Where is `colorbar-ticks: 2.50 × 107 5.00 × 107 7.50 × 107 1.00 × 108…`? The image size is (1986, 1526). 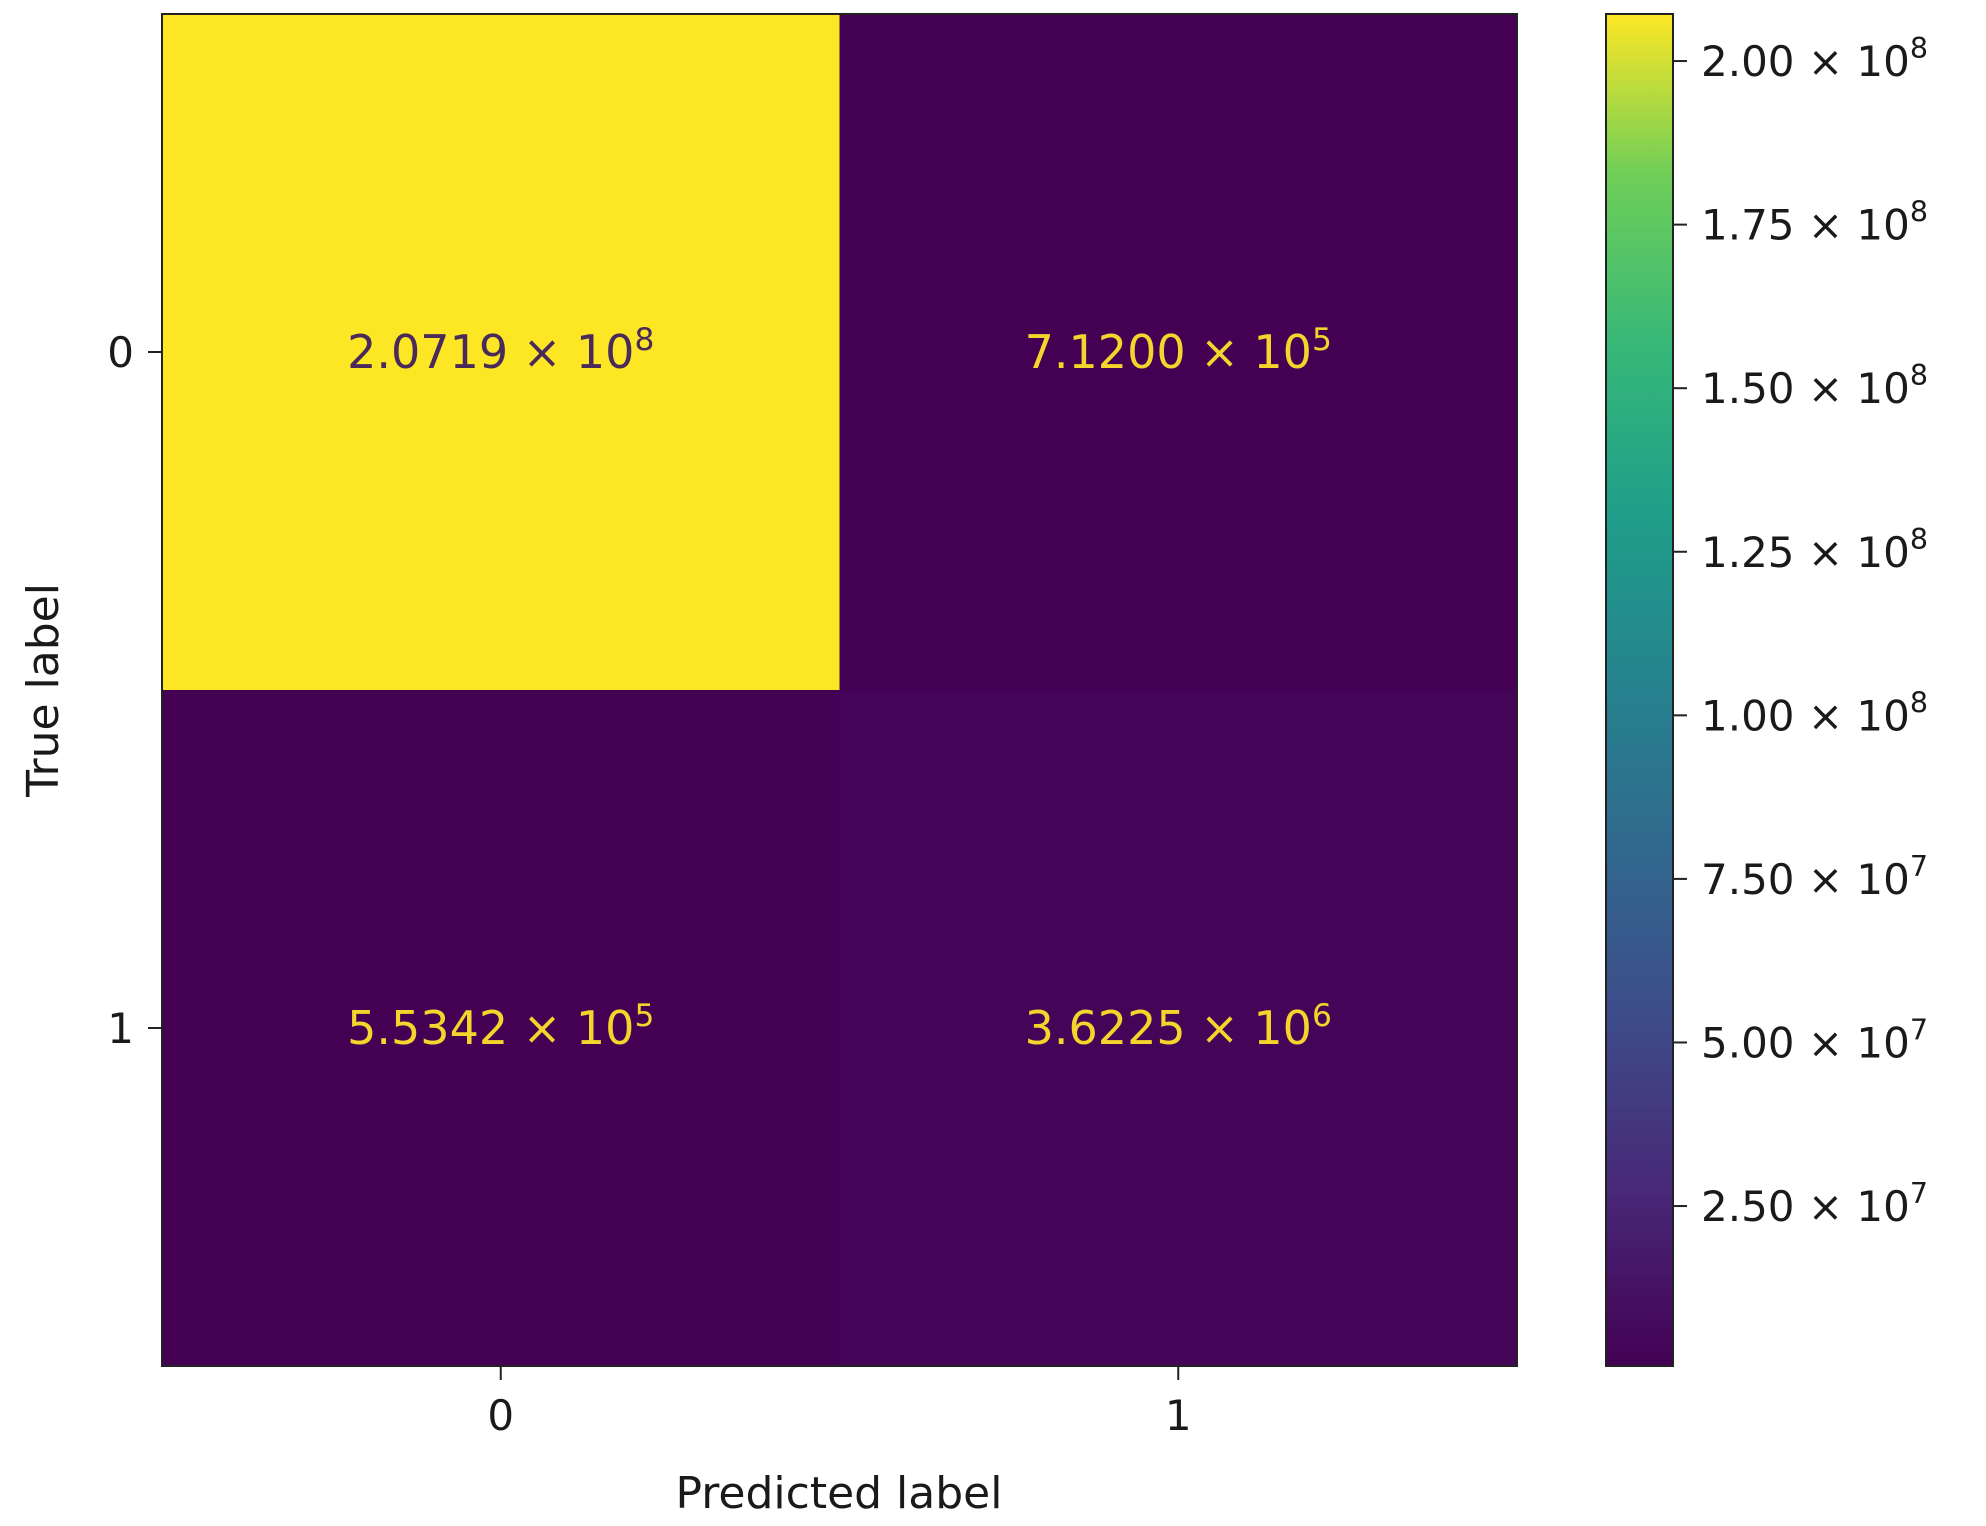 colorbar-ticks: 2.50 × 107 5.00 × 107 7.50 × 107 1.00 × 108… is located at coordinates (1800, 631).